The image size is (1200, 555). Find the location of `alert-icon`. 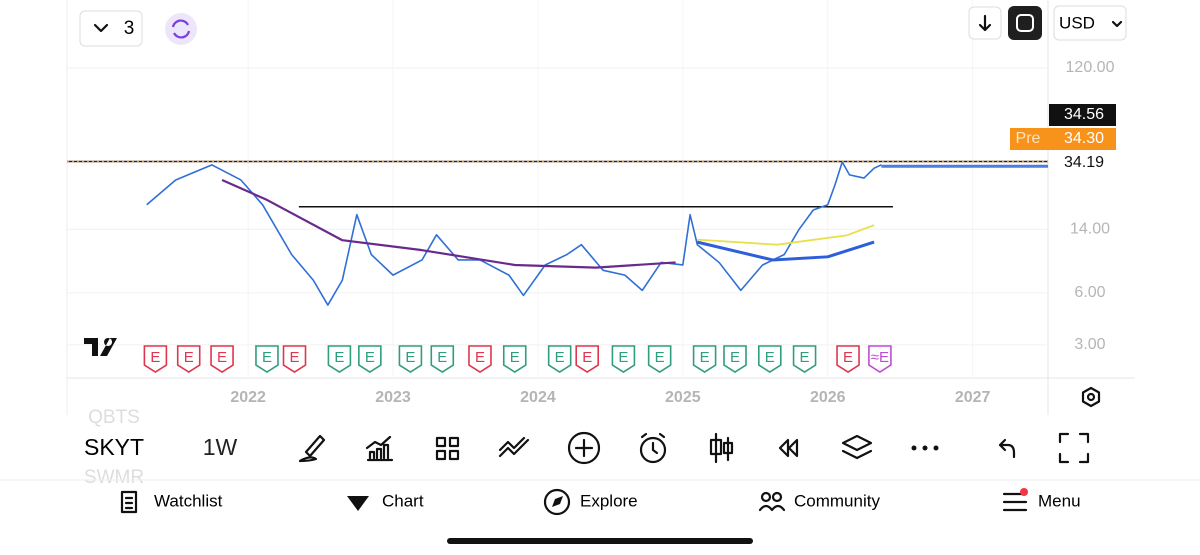

alert-icon is located at coordinates (653, 450).